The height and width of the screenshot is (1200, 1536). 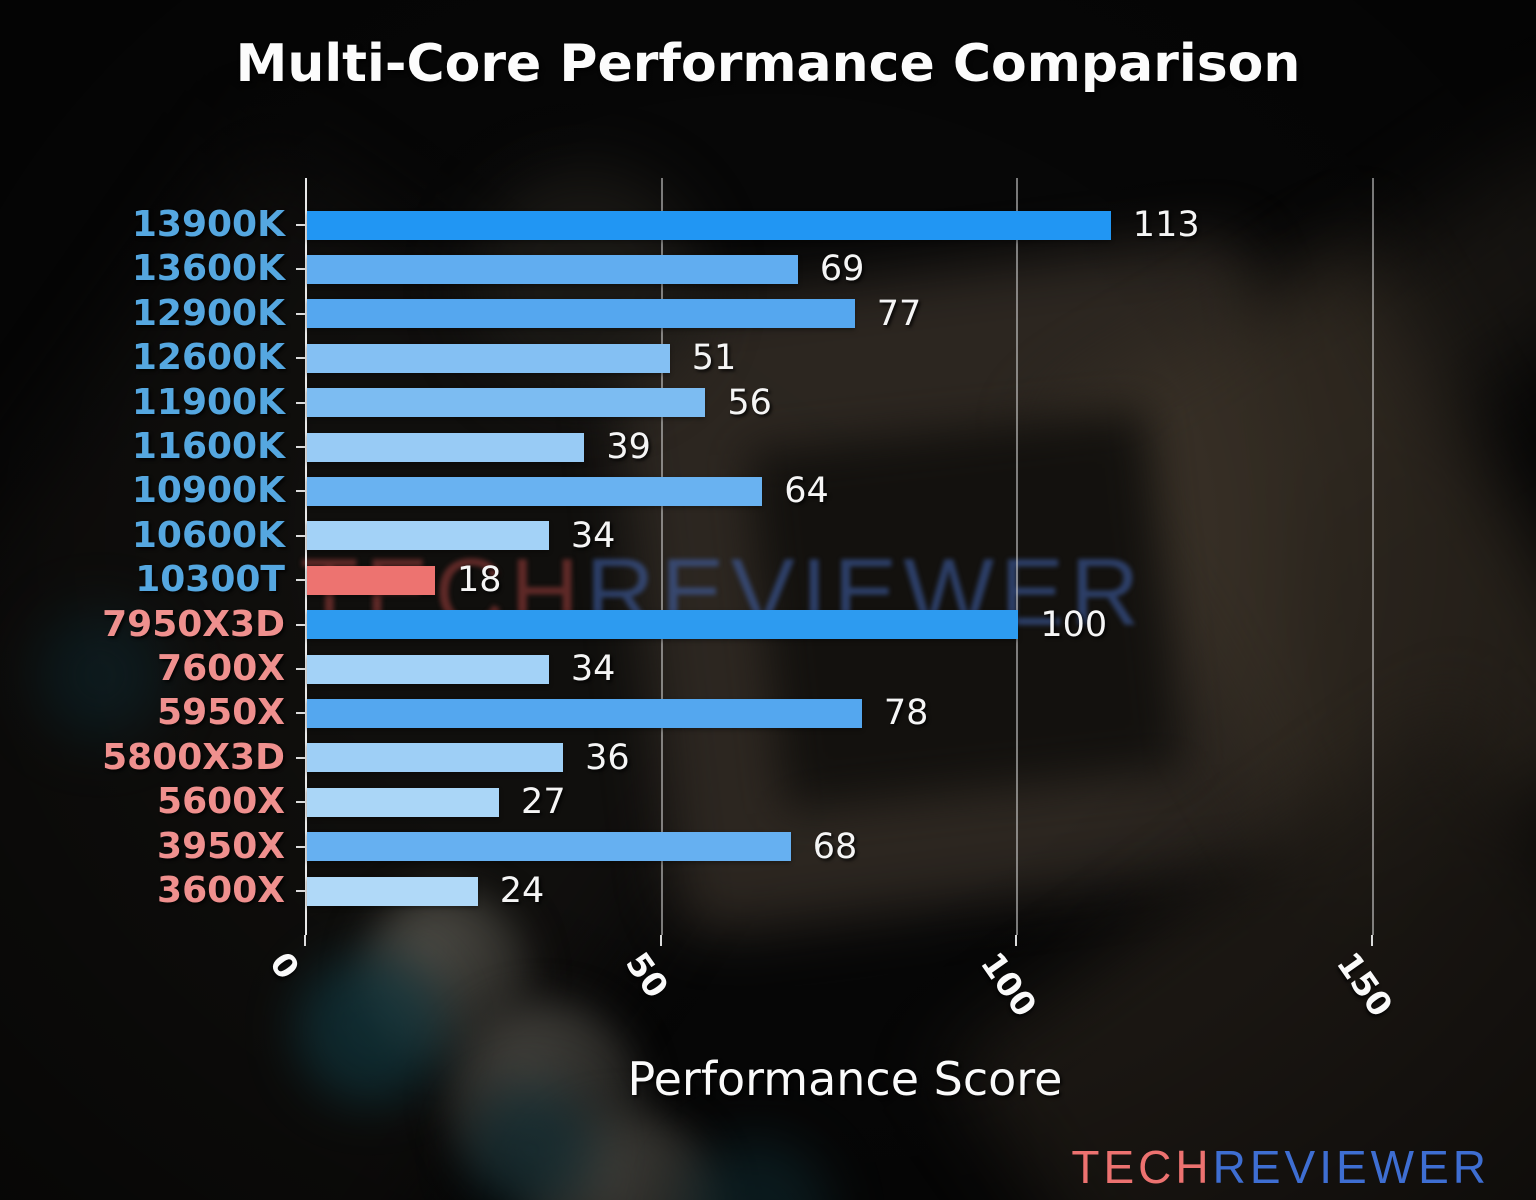 I want to click on value-label-12900k: 77, so click(x=899, y=313).